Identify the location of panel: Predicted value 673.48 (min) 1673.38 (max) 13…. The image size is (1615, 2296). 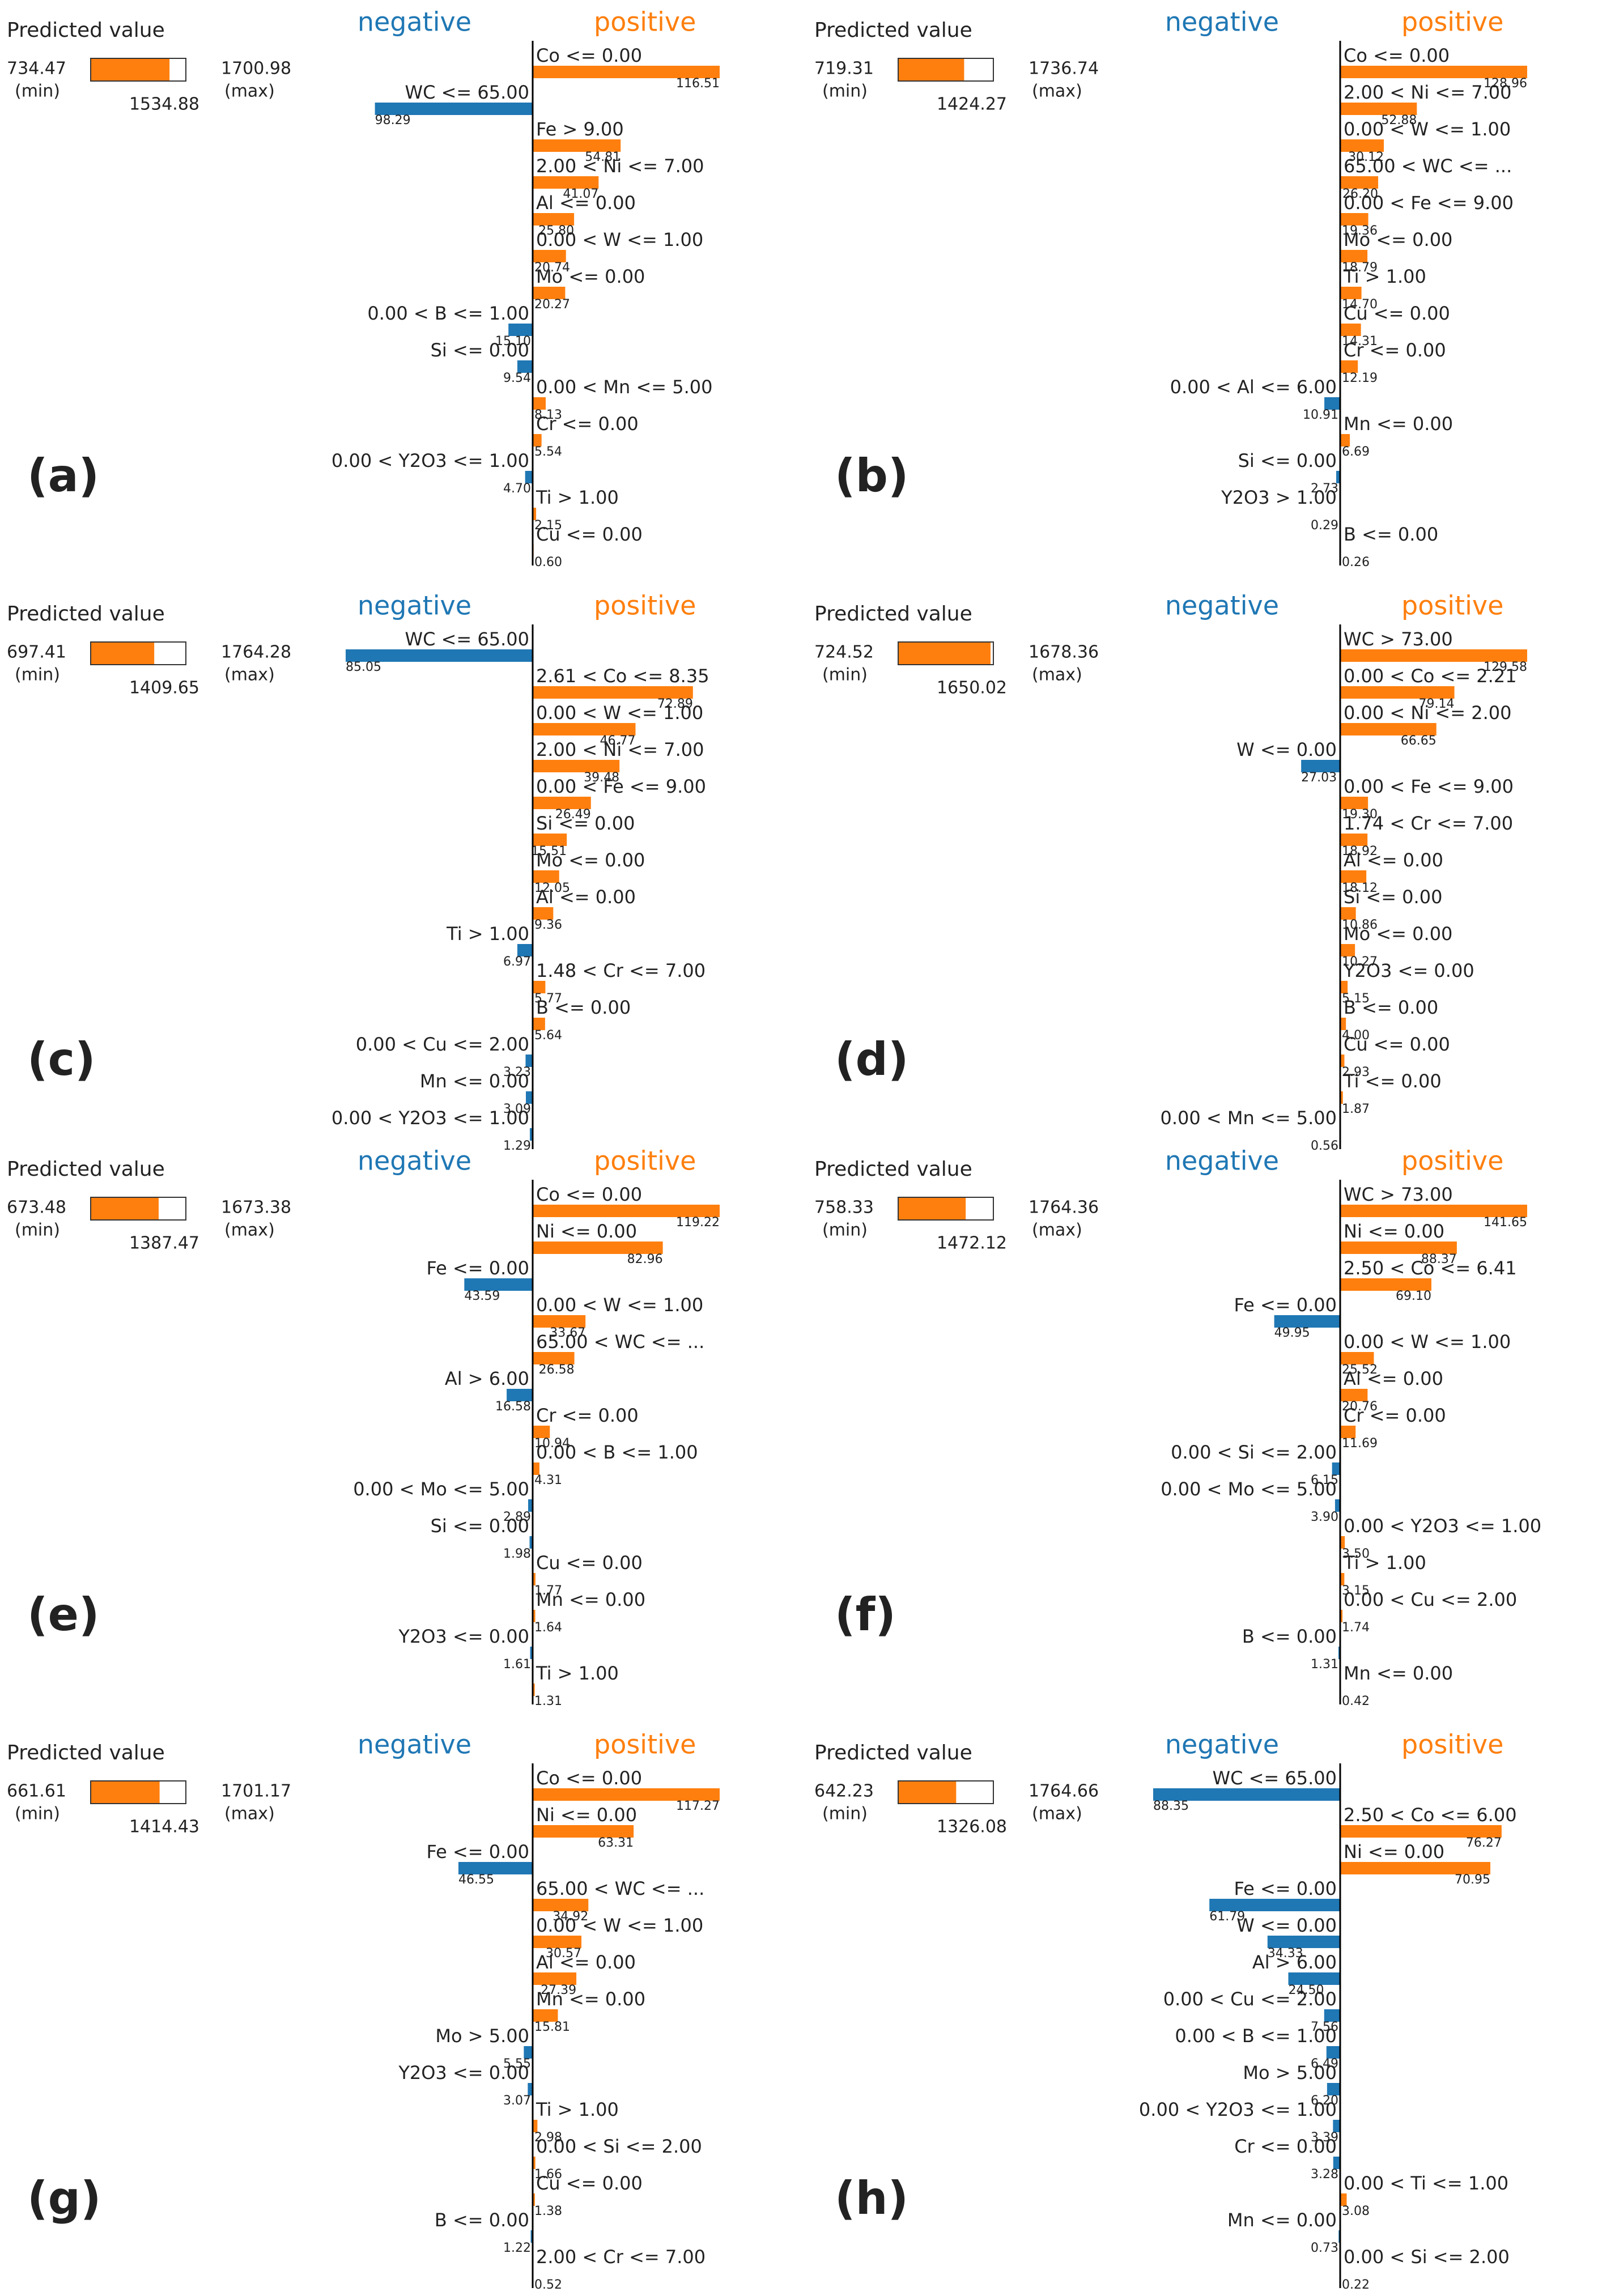
(363, 1427).